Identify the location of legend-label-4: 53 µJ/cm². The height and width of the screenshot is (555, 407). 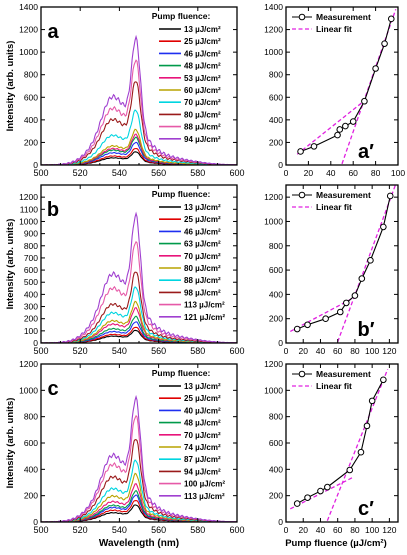
(202, 78).